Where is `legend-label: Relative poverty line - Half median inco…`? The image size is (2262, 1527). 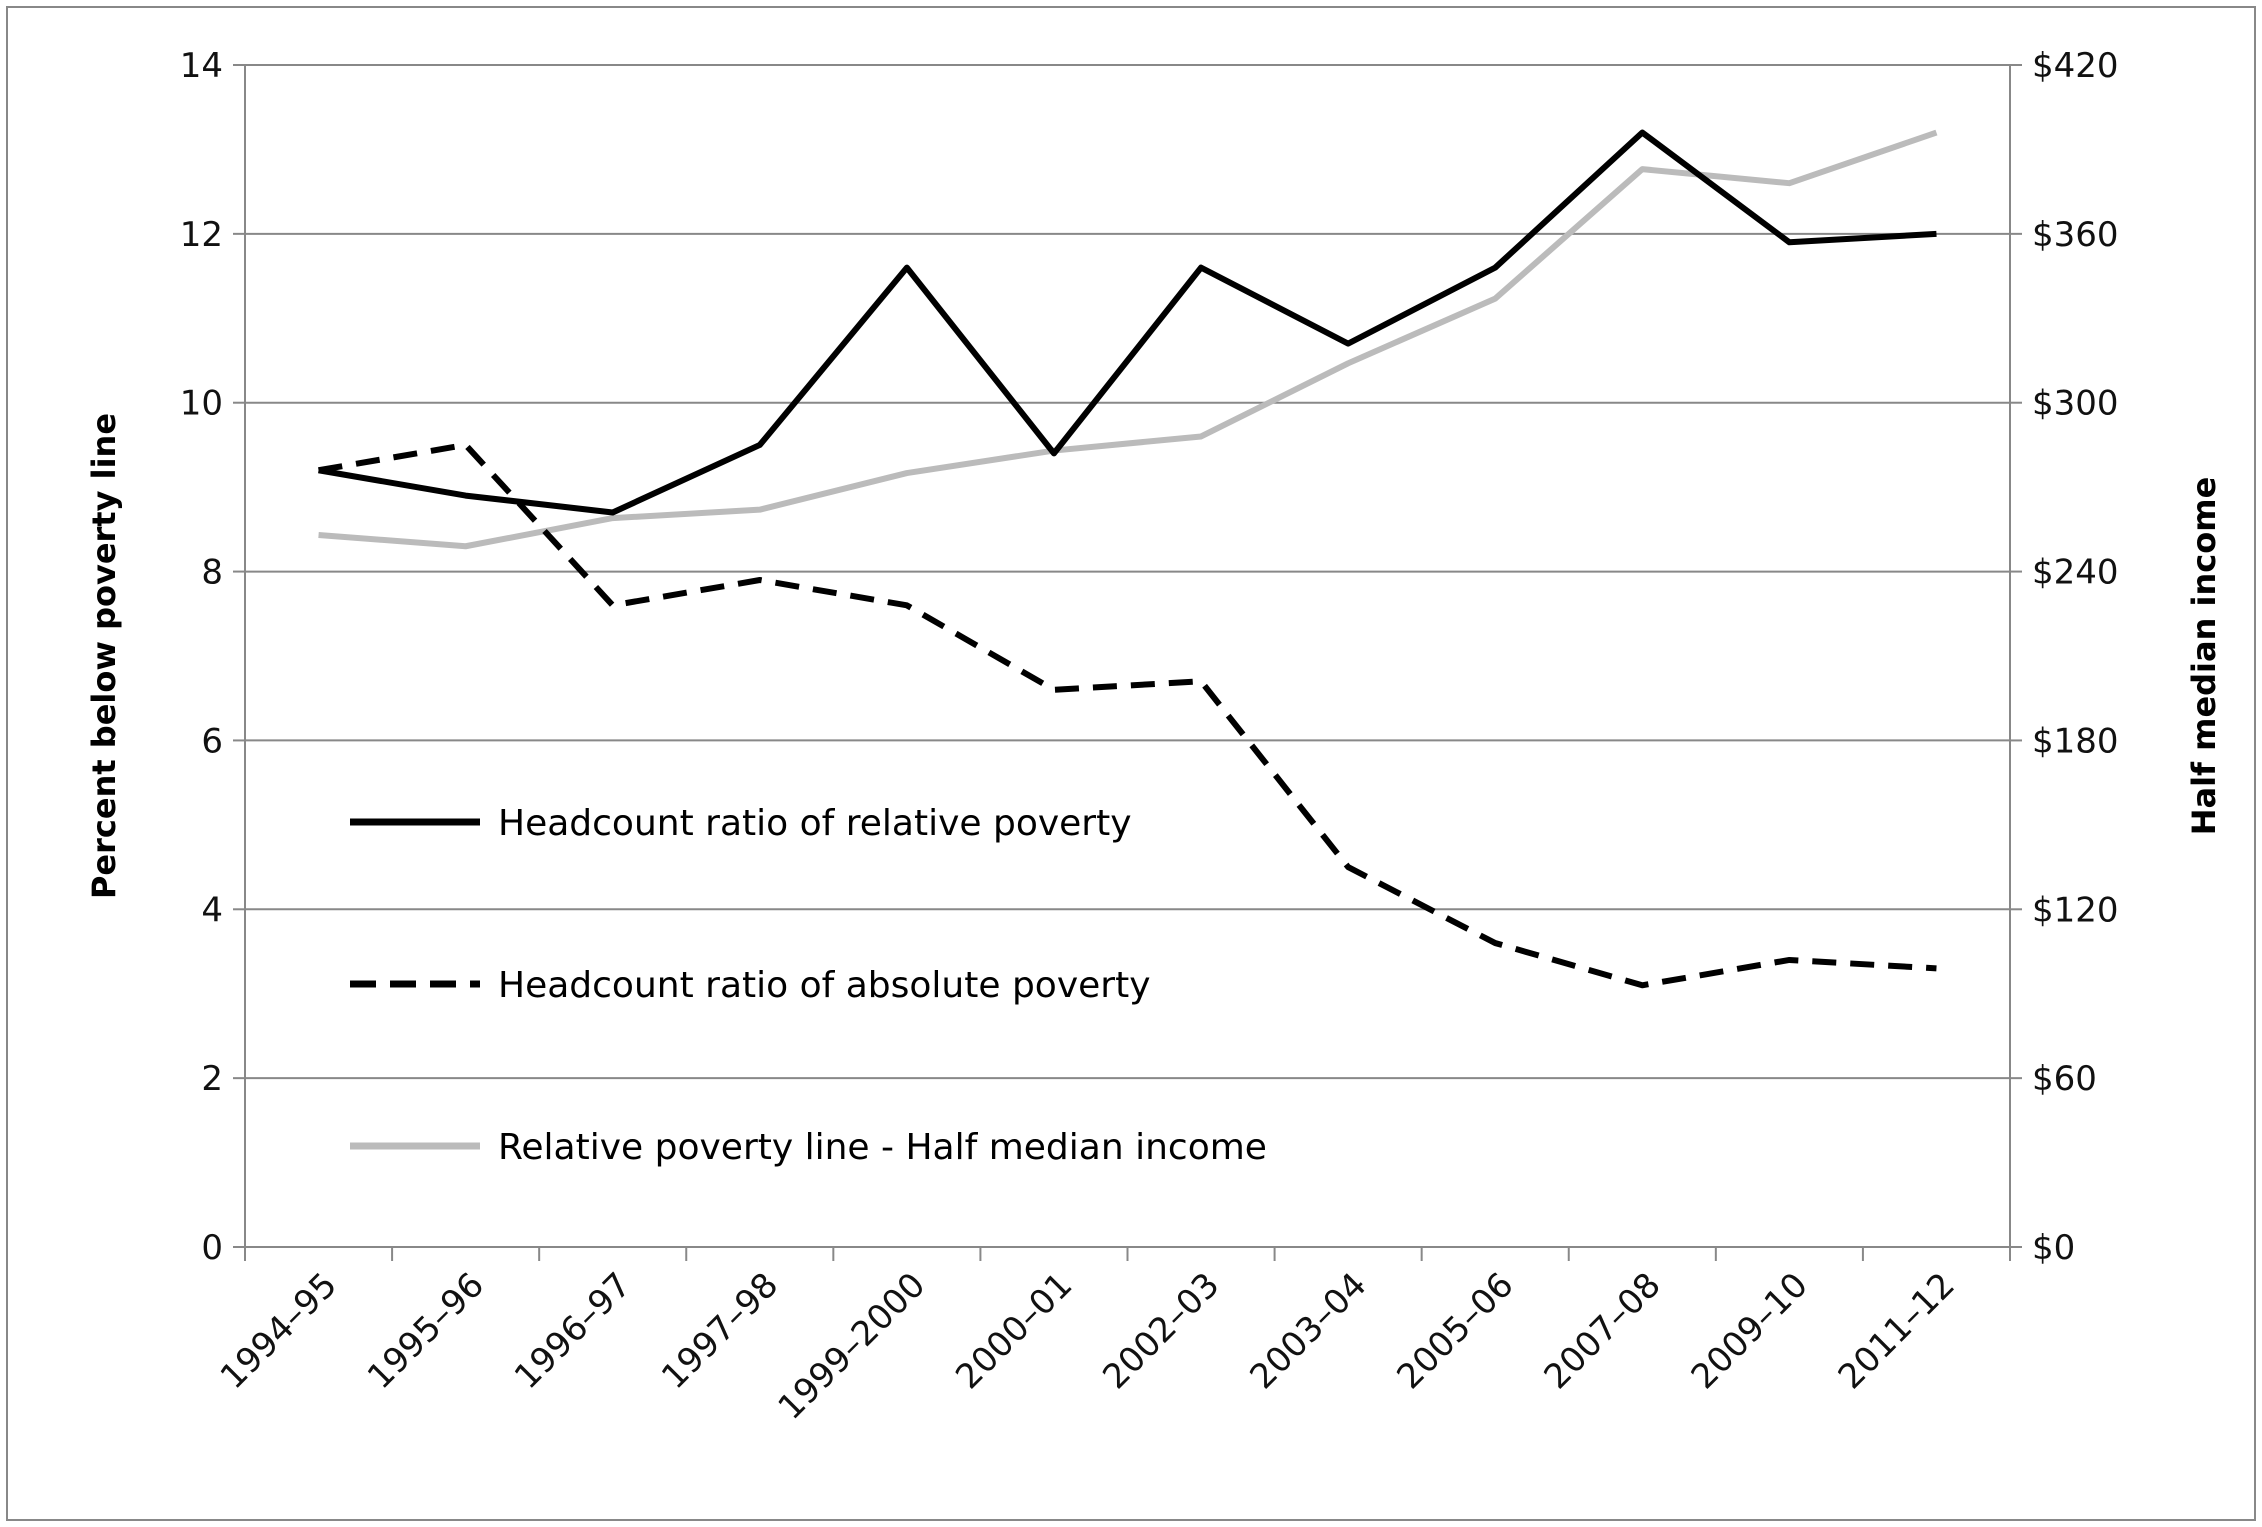
legend-label: Relative poverty line - Half median inco… is located at coordinates (882, 1147).